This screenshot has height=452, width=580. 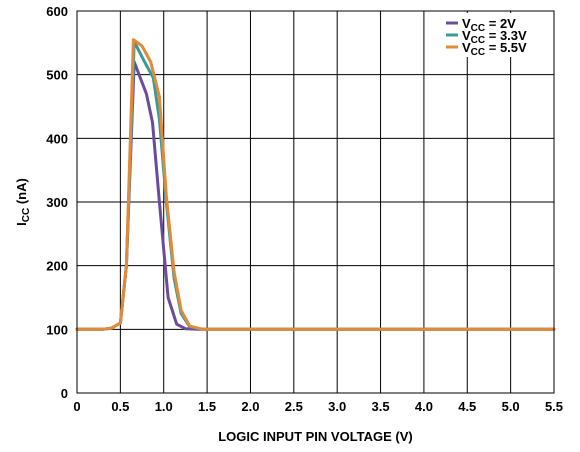 I want to click on x-tick-label: 5.5, so click(x=554, y=406).